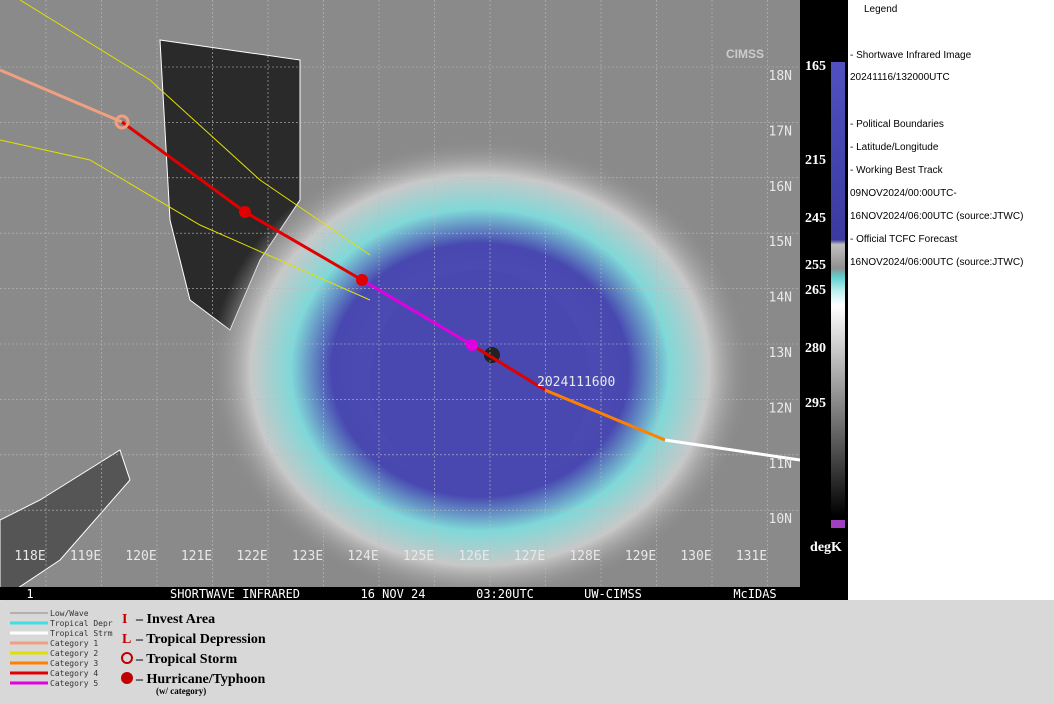 This screenshot has width=1054, height=704. Describe the element at coordinates (81, 633) in the screenshot. I see `key-label: Tropical Strm` at that location.